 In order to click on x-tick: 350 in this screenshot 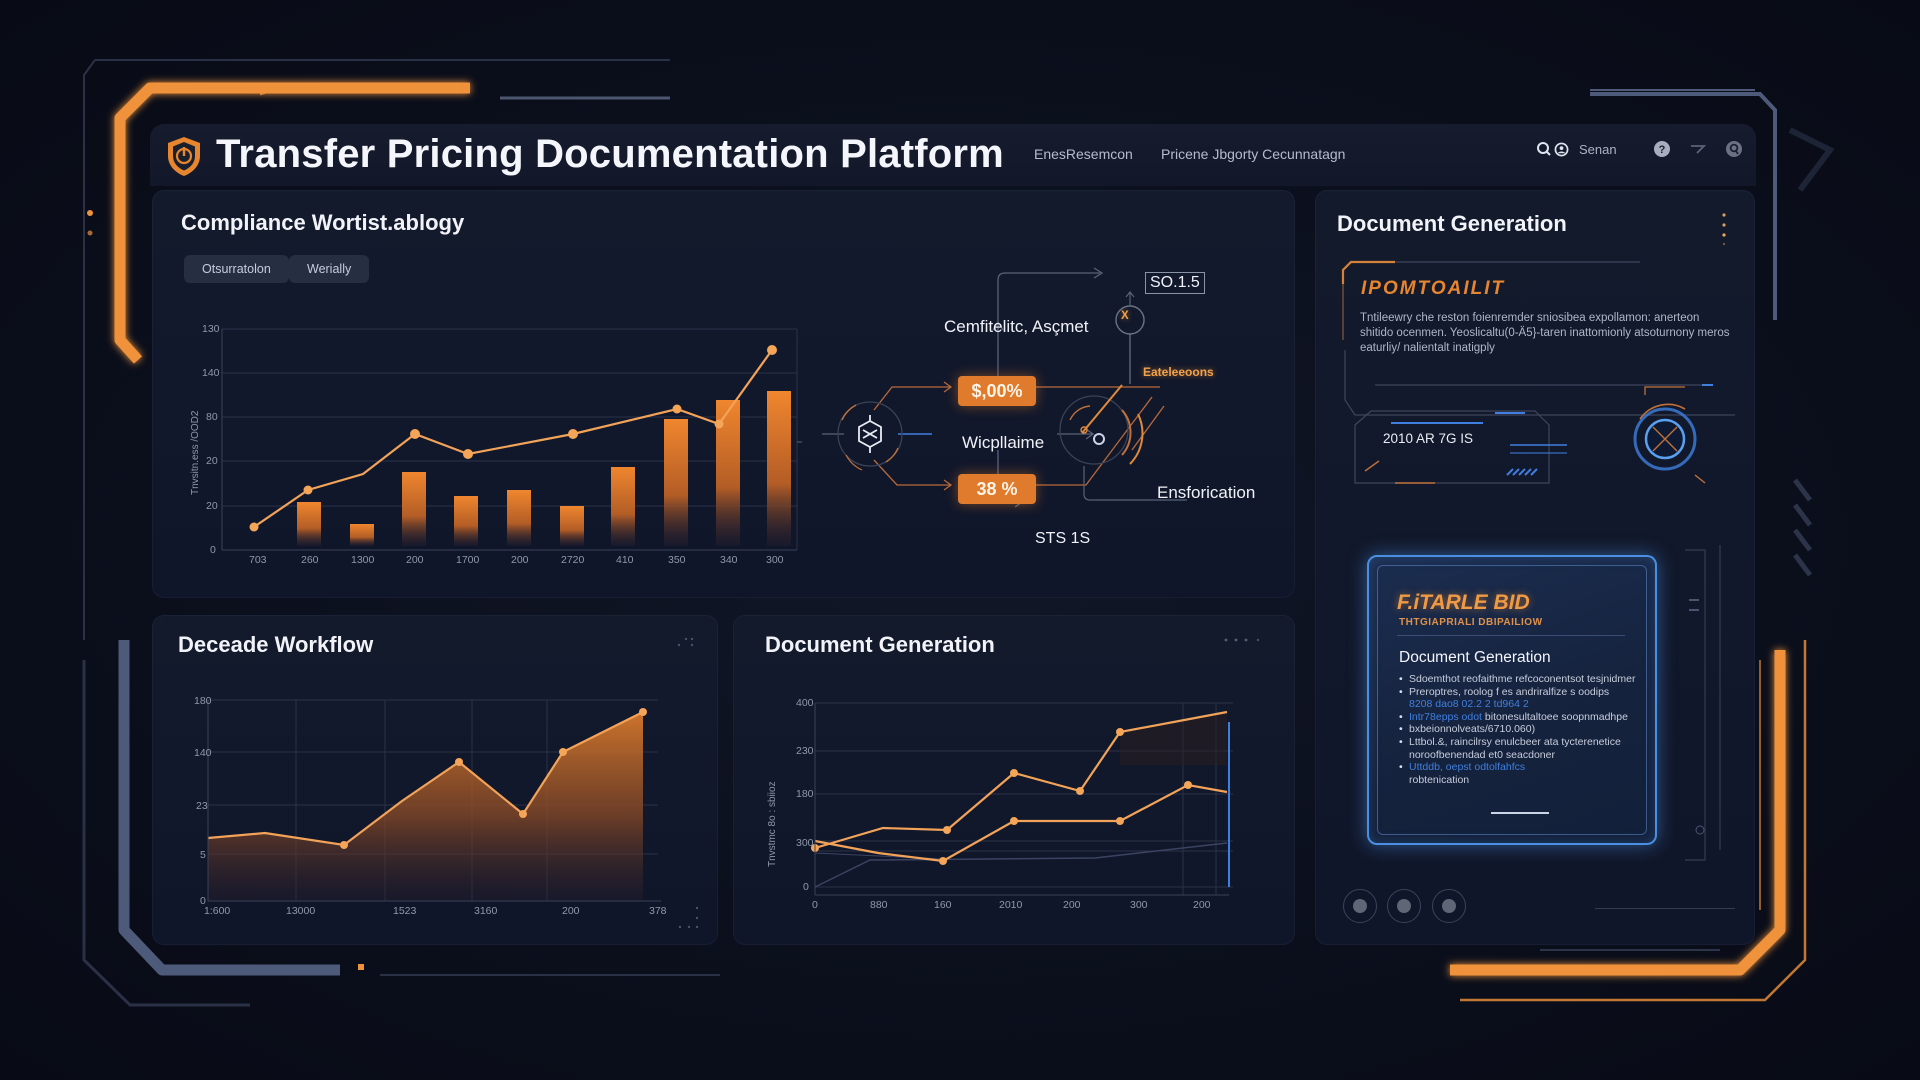, I will do `click(677, 560)`.